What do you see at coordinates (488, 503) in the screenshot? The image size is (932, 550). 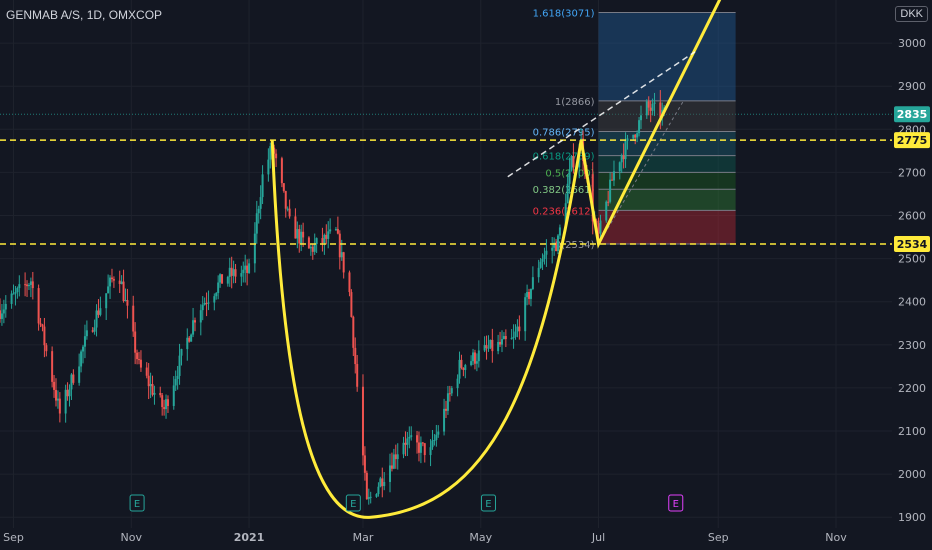 I see `earnings-icon` at bounding box center [488, 503].